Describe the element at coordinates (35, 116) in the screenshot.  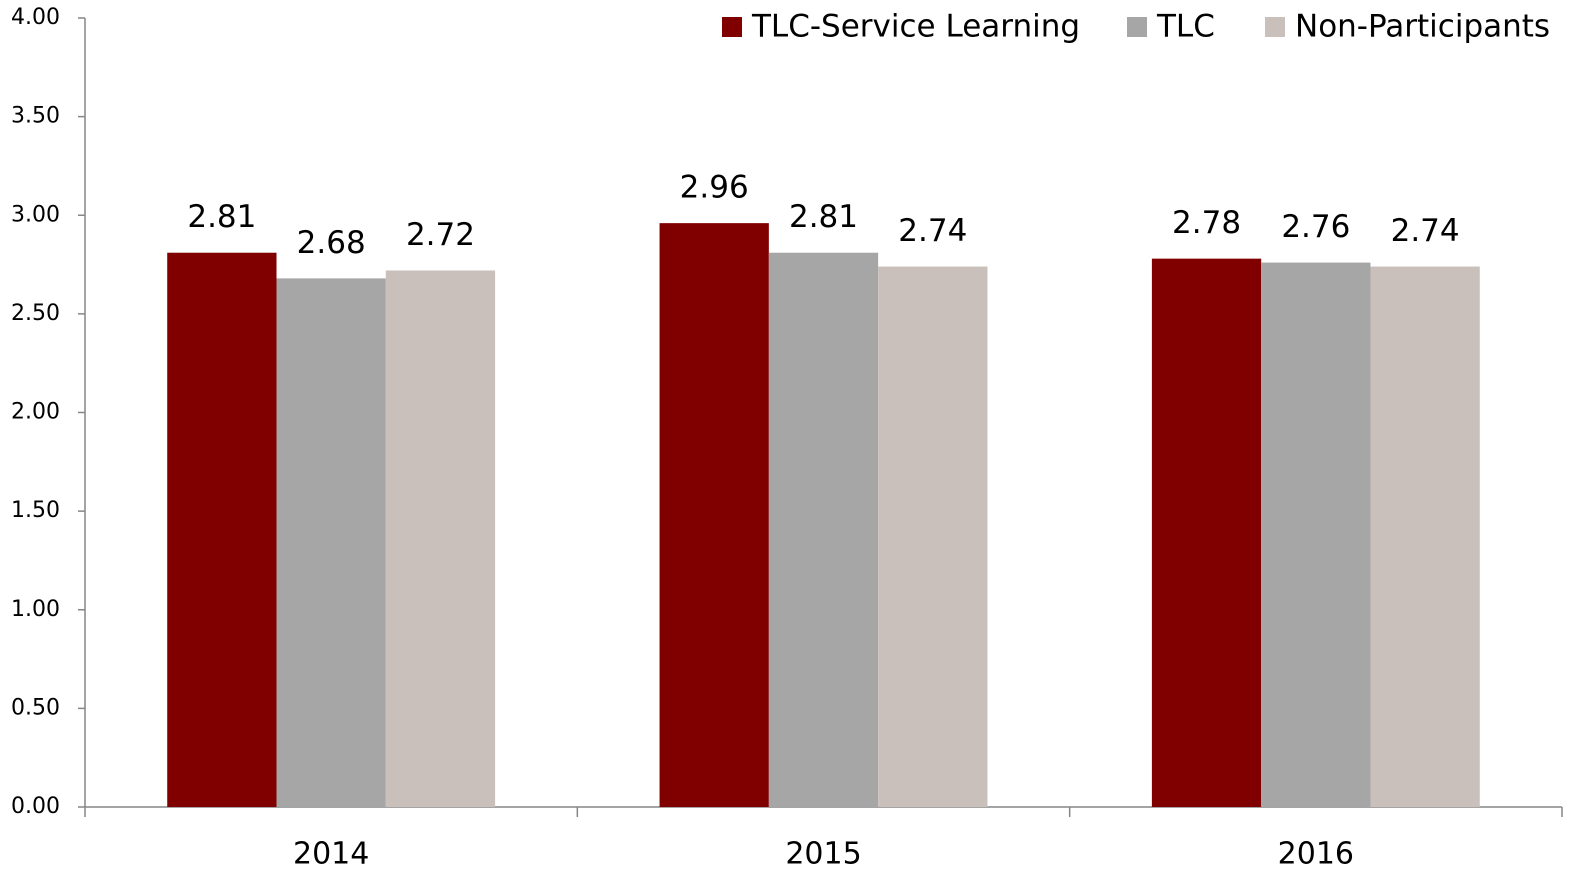
I see `y-tick-label: 3.50` at that location.